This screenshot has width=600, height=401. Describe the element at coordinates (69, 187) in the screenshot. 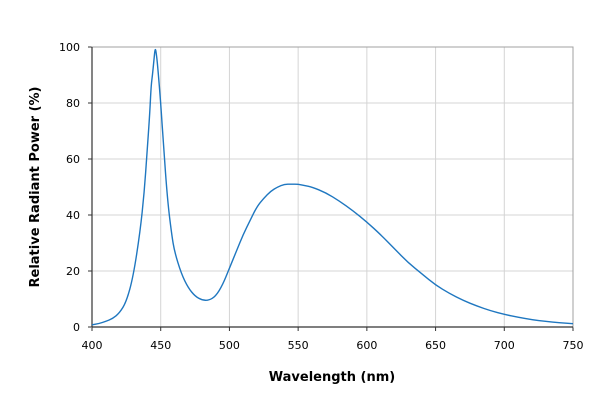

I see `y-tick-labels: 0 20 40 60 80 100` at that location.